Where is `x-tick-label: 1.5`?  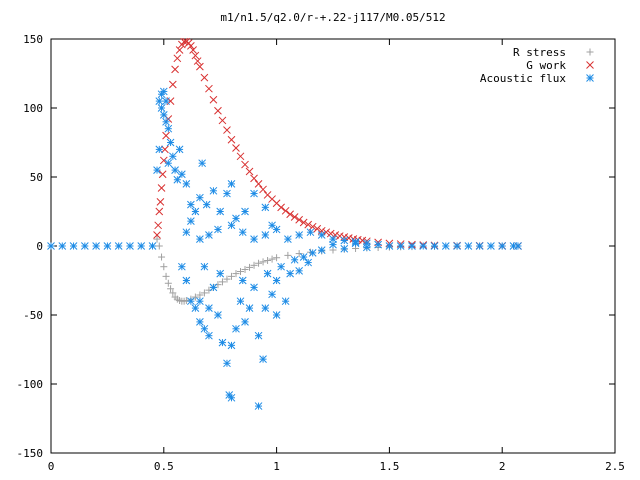
x-tick-label: 1.5 is located at coordinates (389, 466).